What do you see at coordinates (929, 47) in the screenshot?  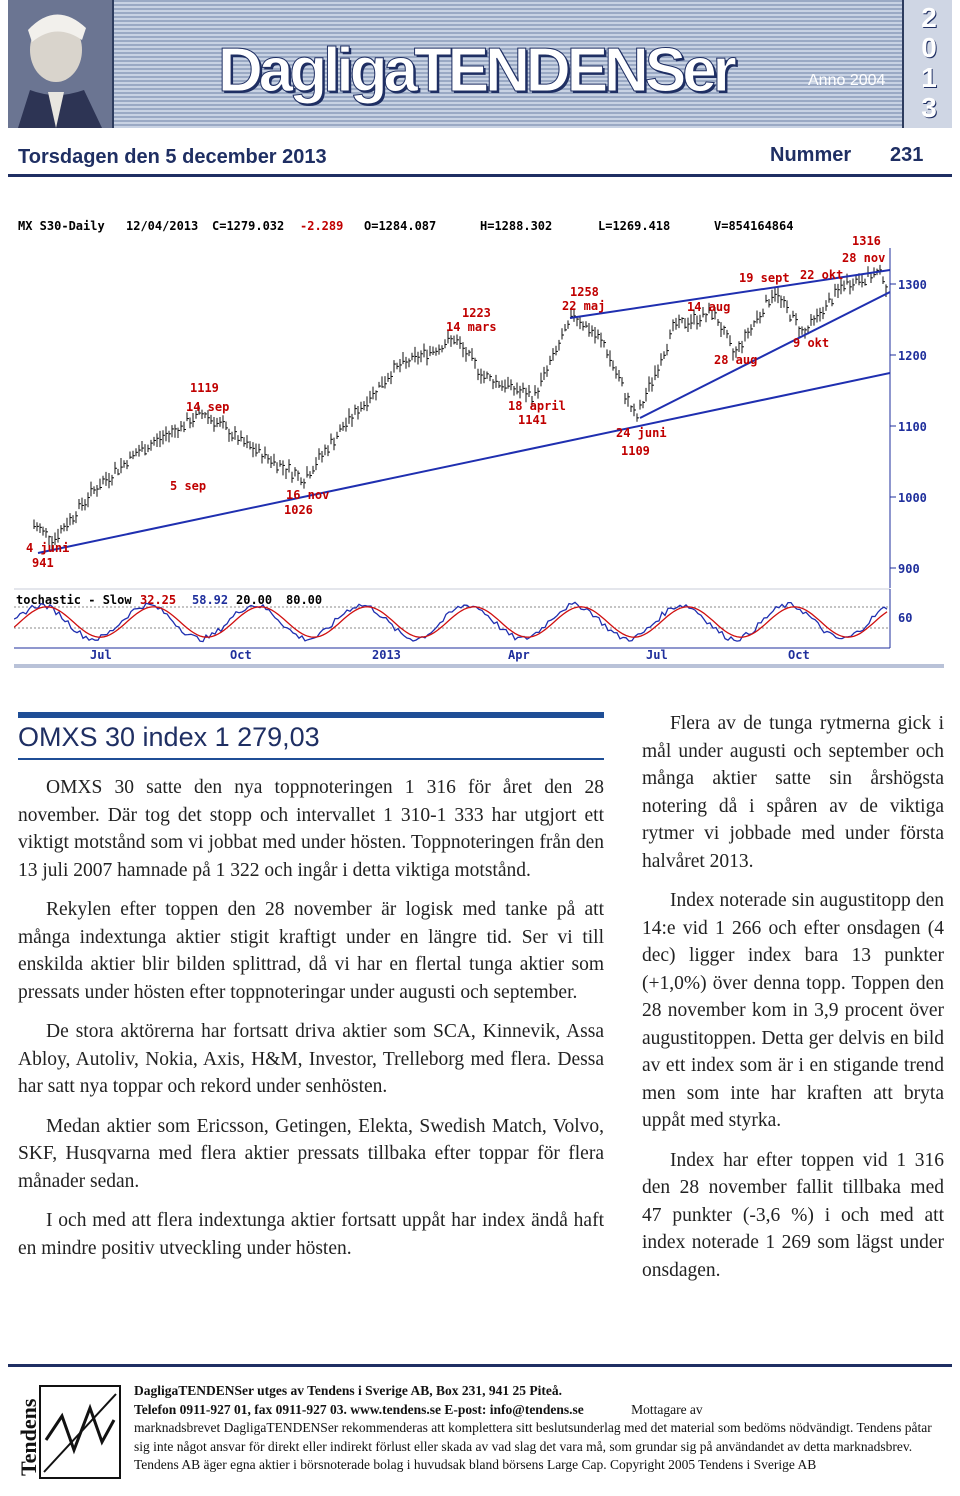 I see `year-digit: 0` at bounding box center [929, 47].